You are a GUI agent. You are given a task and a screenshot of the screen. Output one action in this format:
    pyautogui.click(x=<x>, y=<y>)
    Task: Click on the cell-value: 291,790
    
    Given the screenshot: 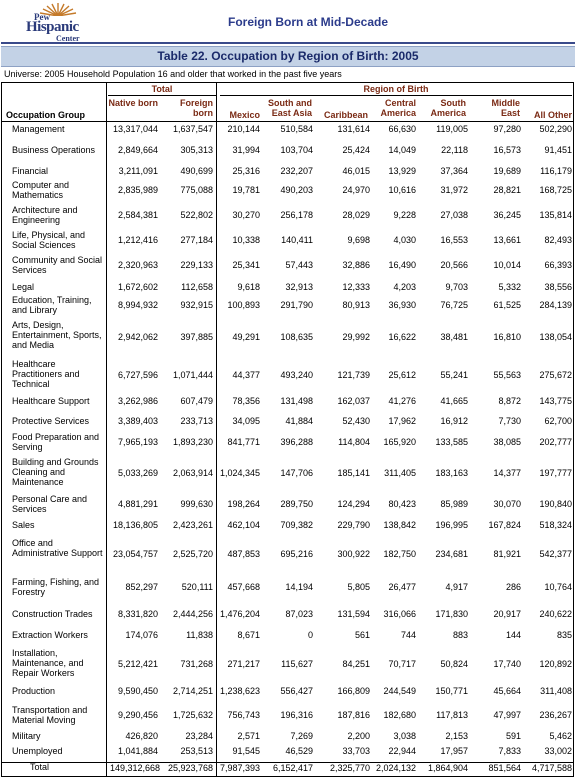 What is the action you would take?
    pyautogui.click(x=296, y=305)
    